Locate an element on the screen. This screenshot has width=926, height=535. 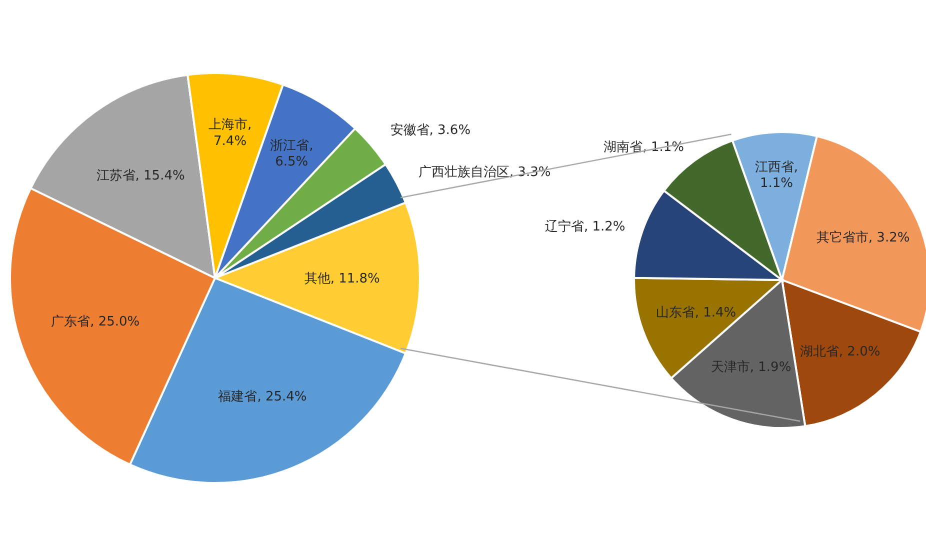
slice-label: 江西省, 1.1% is located at coordinates (776, 176).